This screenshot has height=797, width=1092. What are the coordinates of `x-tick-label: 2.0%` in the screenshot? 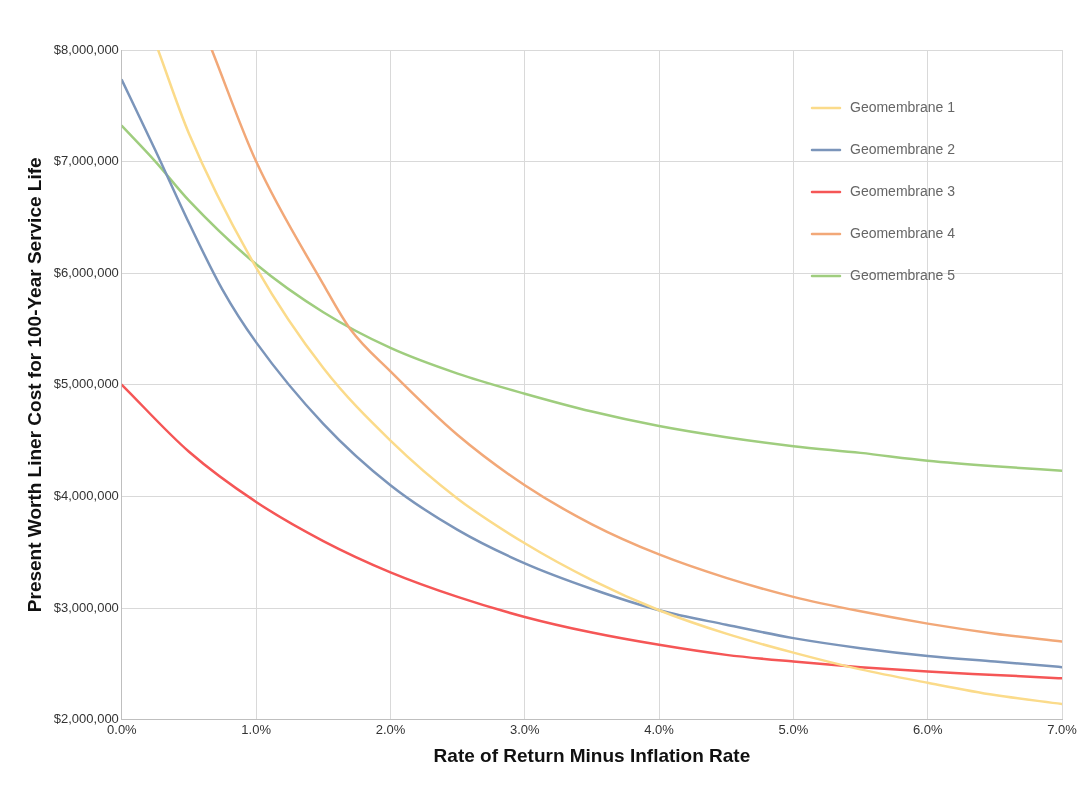 It's located at (390, 729).